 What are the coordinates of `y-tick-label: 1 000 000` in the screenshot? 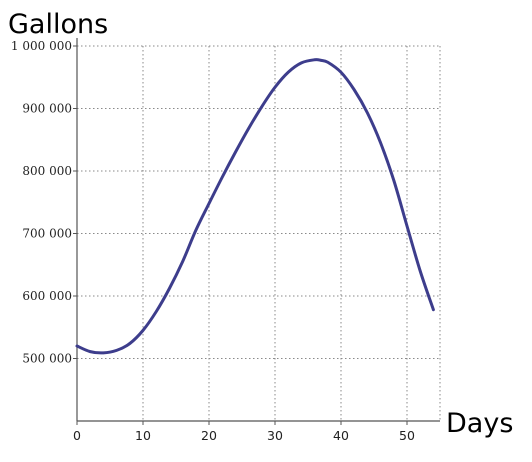 It's located at (41, 46).